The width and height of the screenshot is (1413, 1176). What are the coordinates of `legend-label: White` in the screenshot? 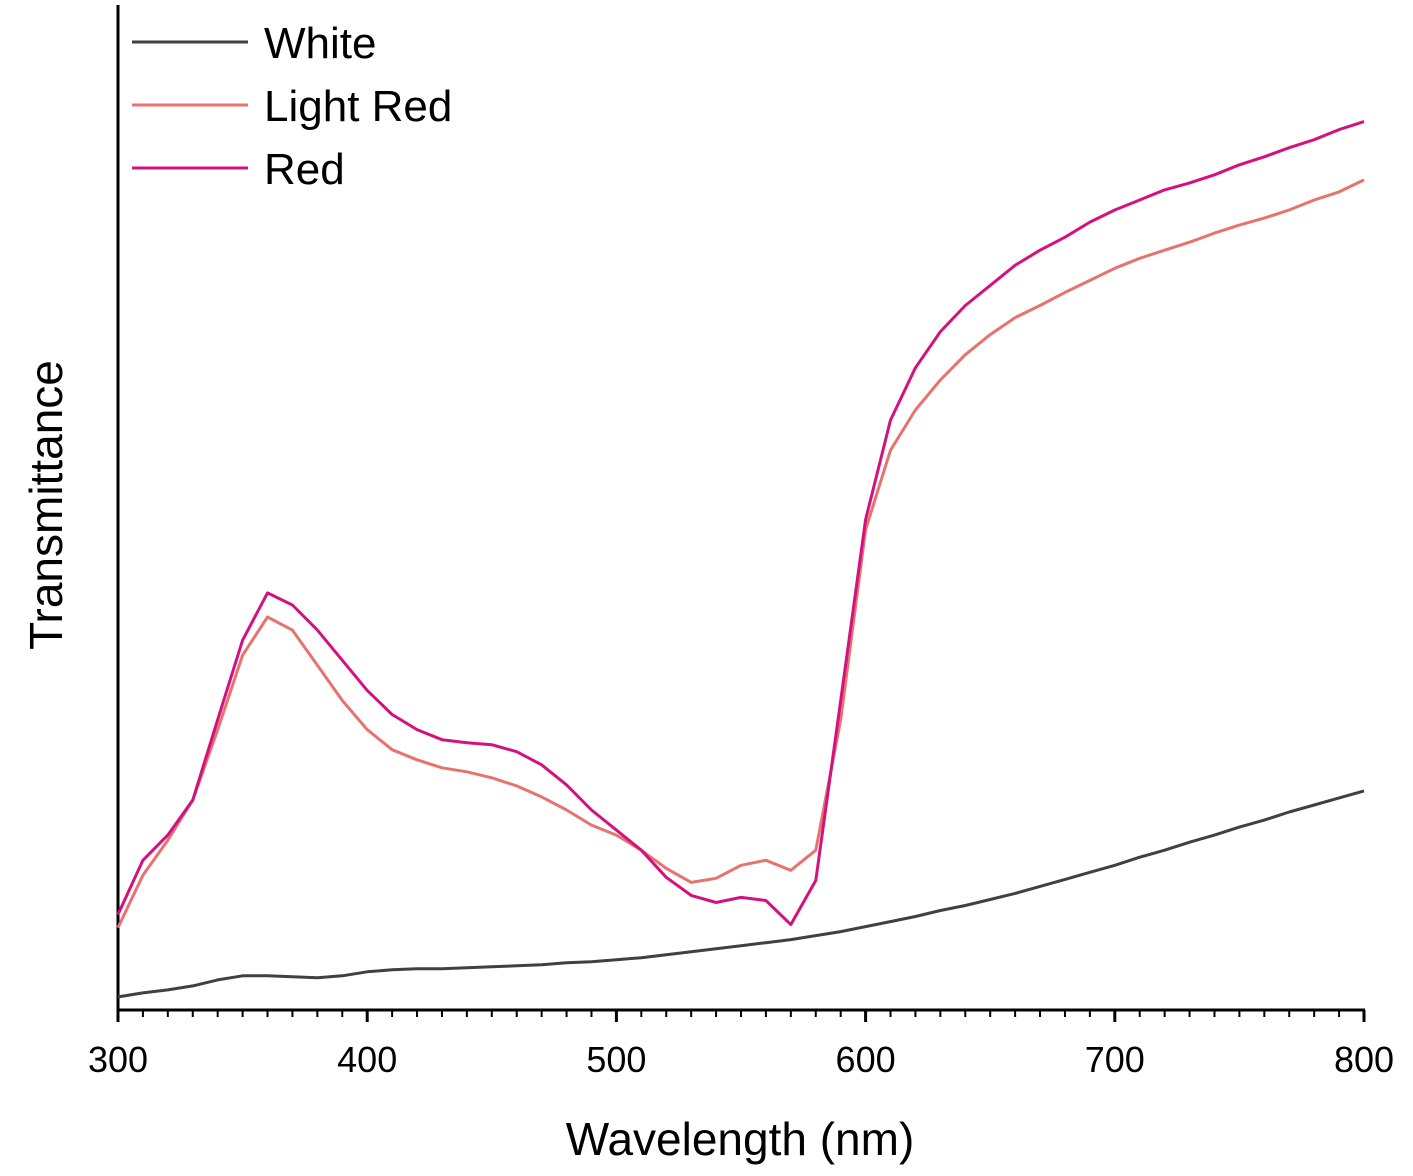 It's located at (320, 43).